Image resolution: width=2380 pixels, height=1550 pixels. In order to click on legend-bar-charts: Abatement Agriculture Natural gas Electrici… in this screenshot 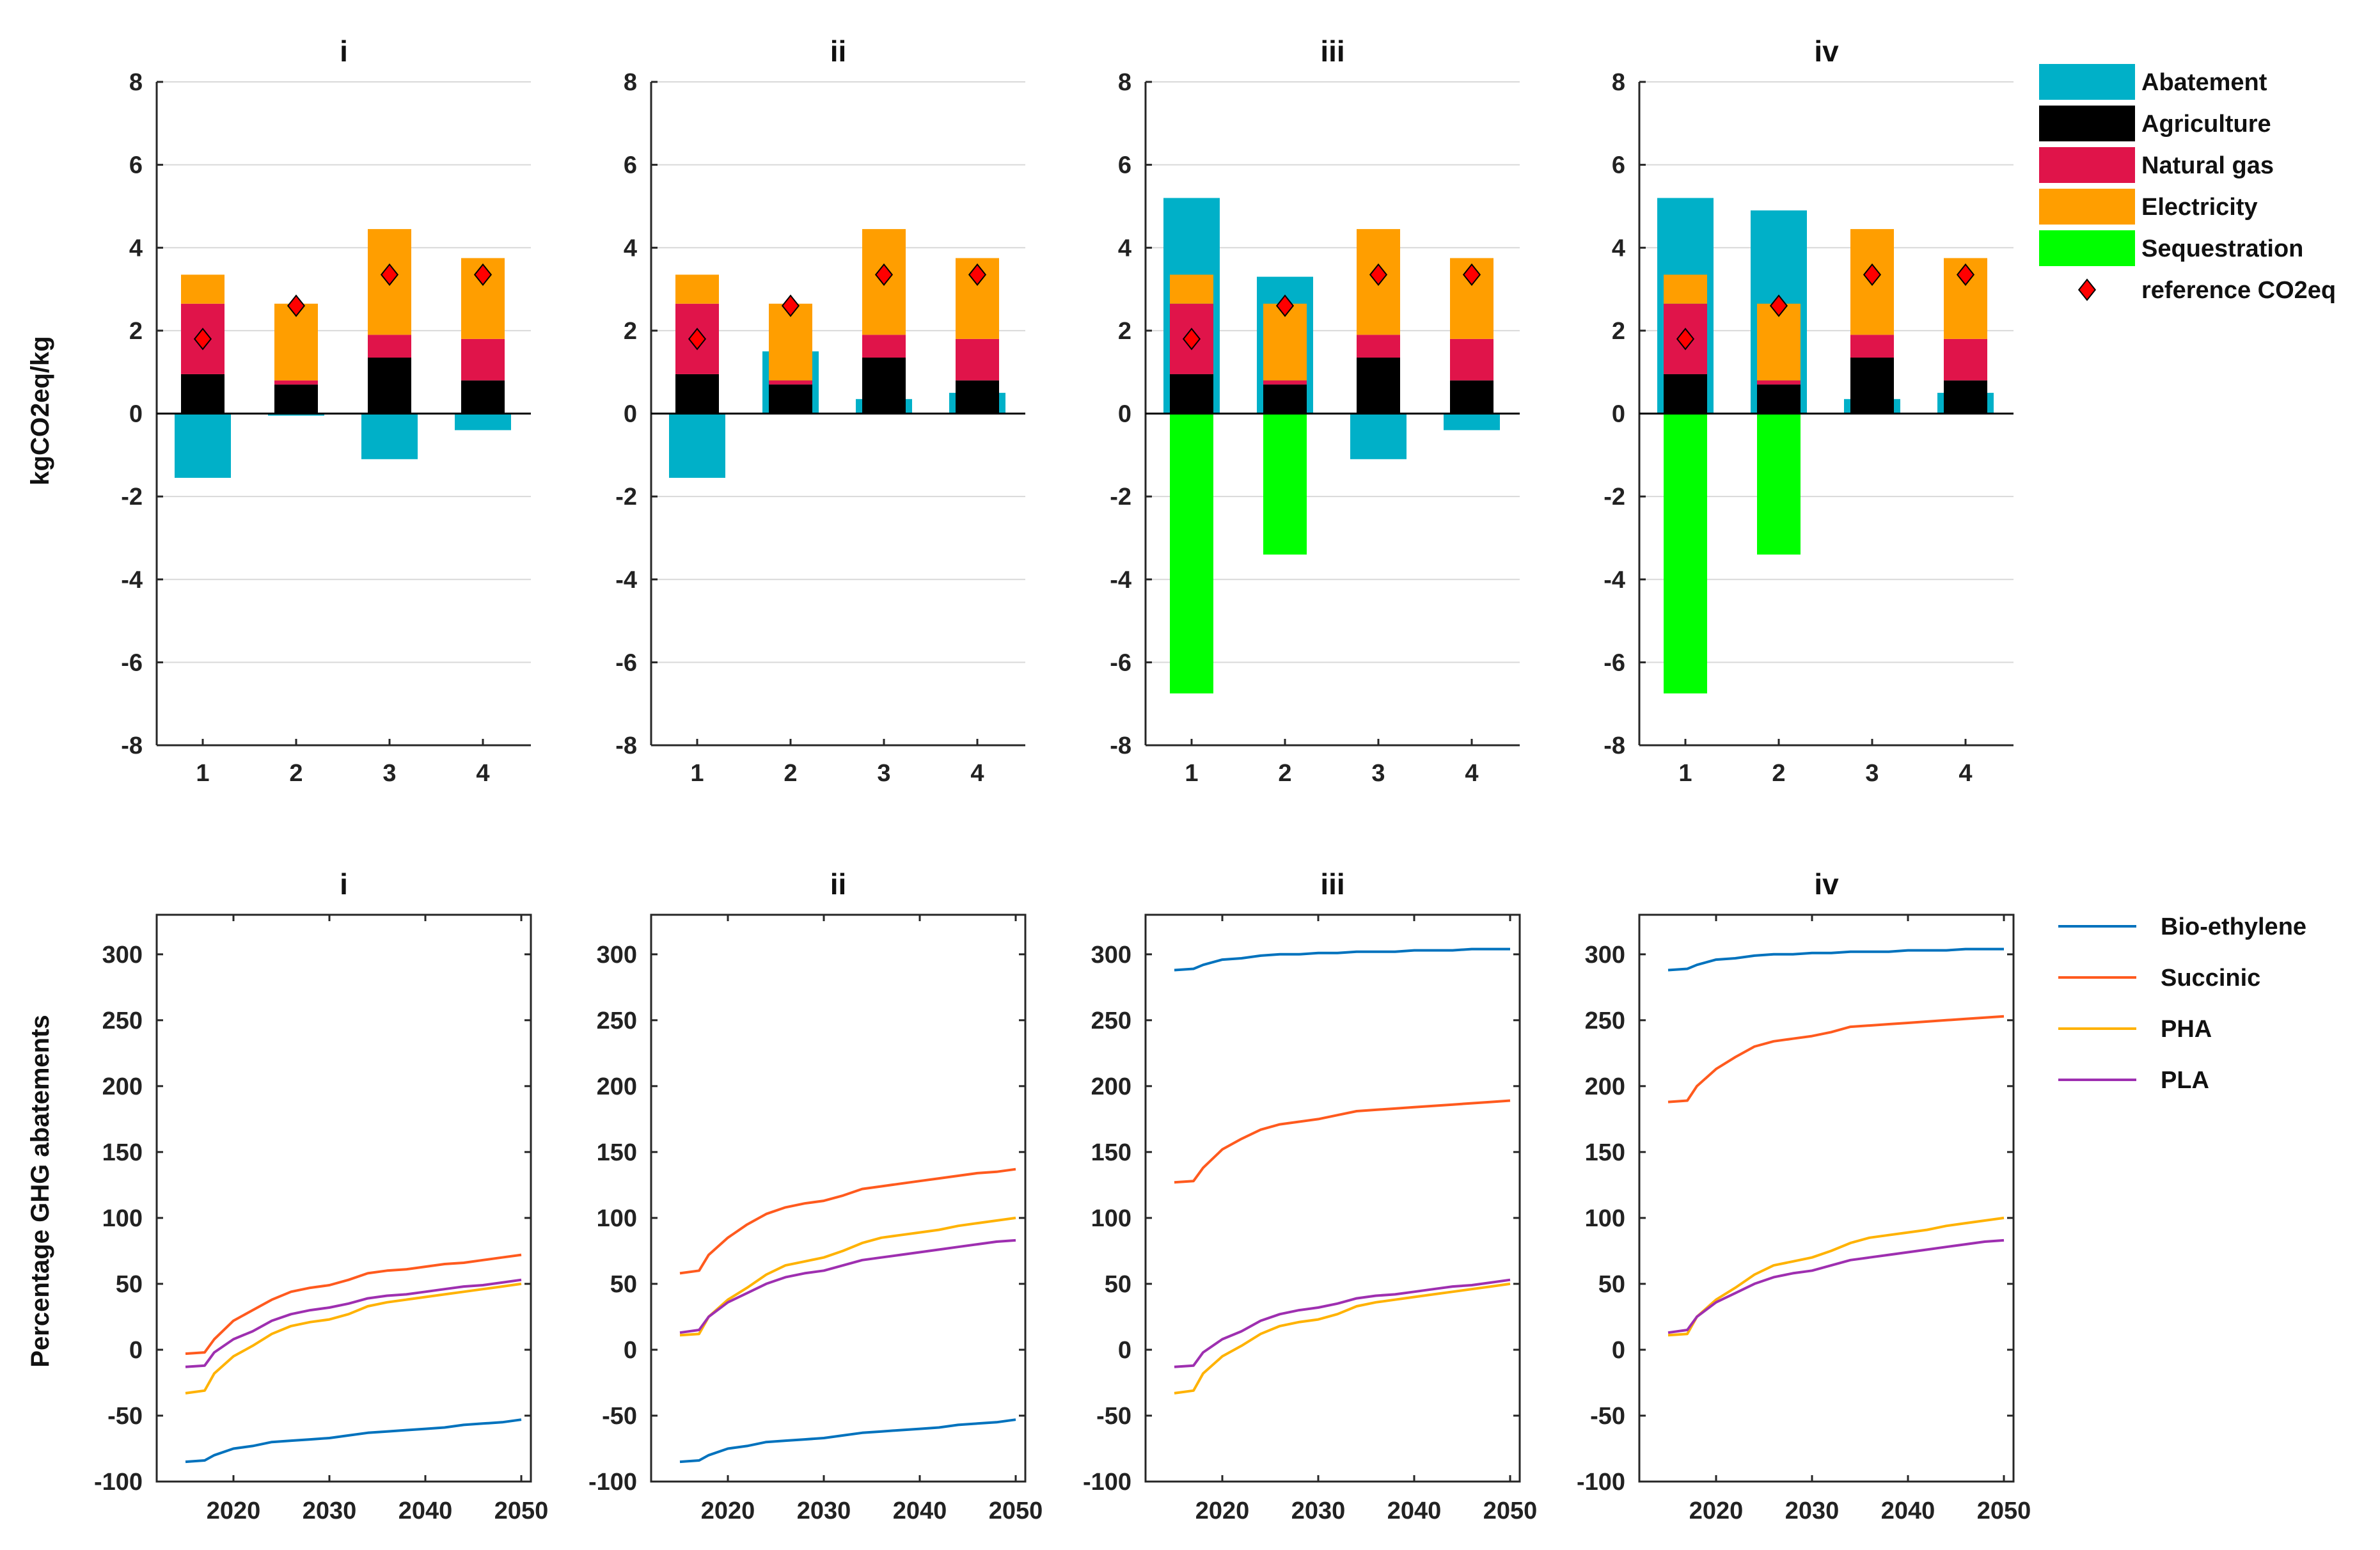, I will do `click(2187, 184)`.